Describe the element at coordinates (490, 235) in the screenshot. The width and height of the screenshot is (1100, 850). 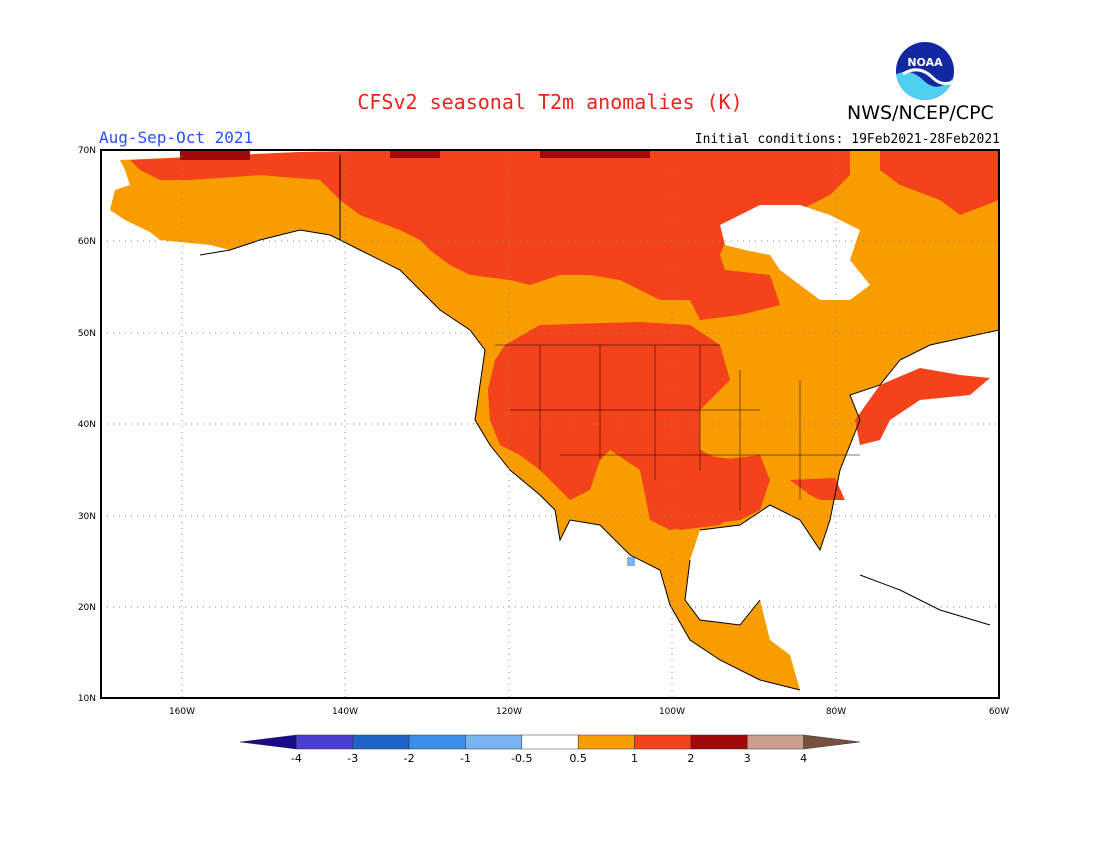
I see `moderate-warm-north` at that location.